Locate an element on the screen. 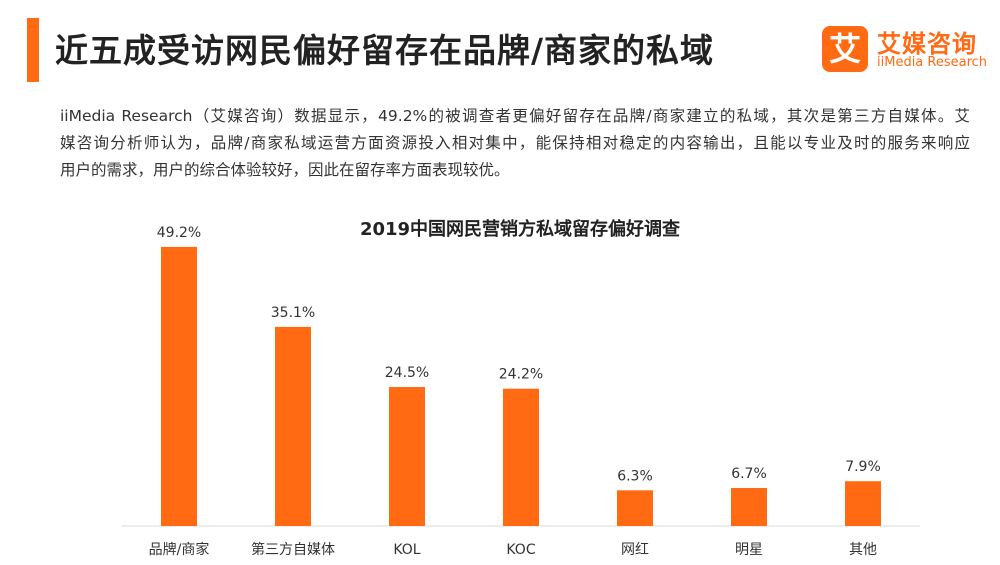 This screenshot has height=565, width=1000. category-label-3: KOC is located at coordinates (520, 550).